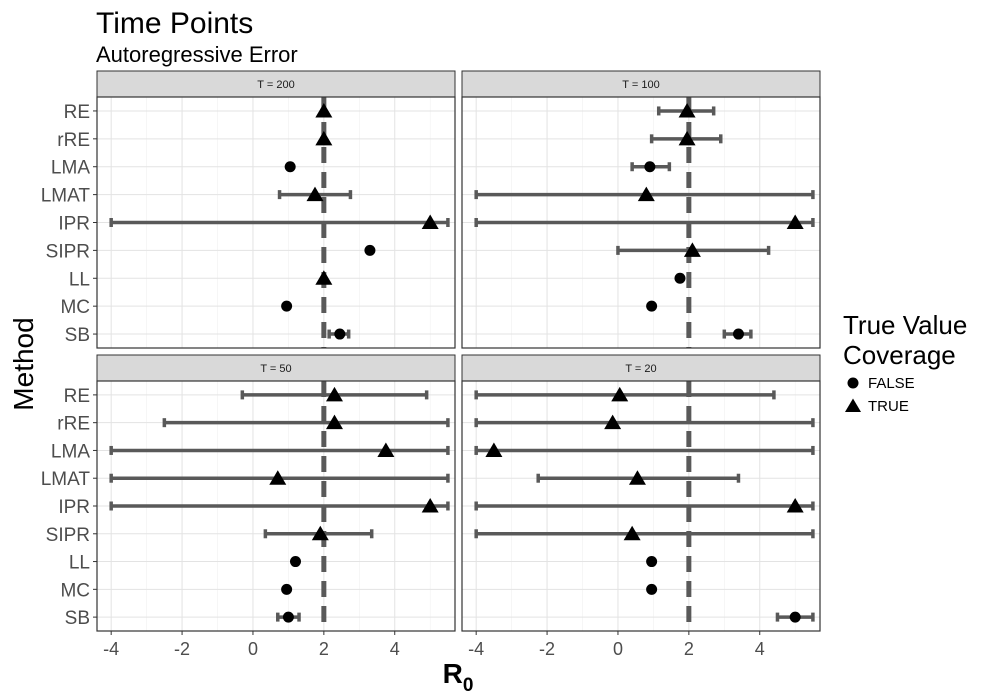 The image size is (1000, 700). I want to click on facet-strip-label: T = 200, so click(275, 85).